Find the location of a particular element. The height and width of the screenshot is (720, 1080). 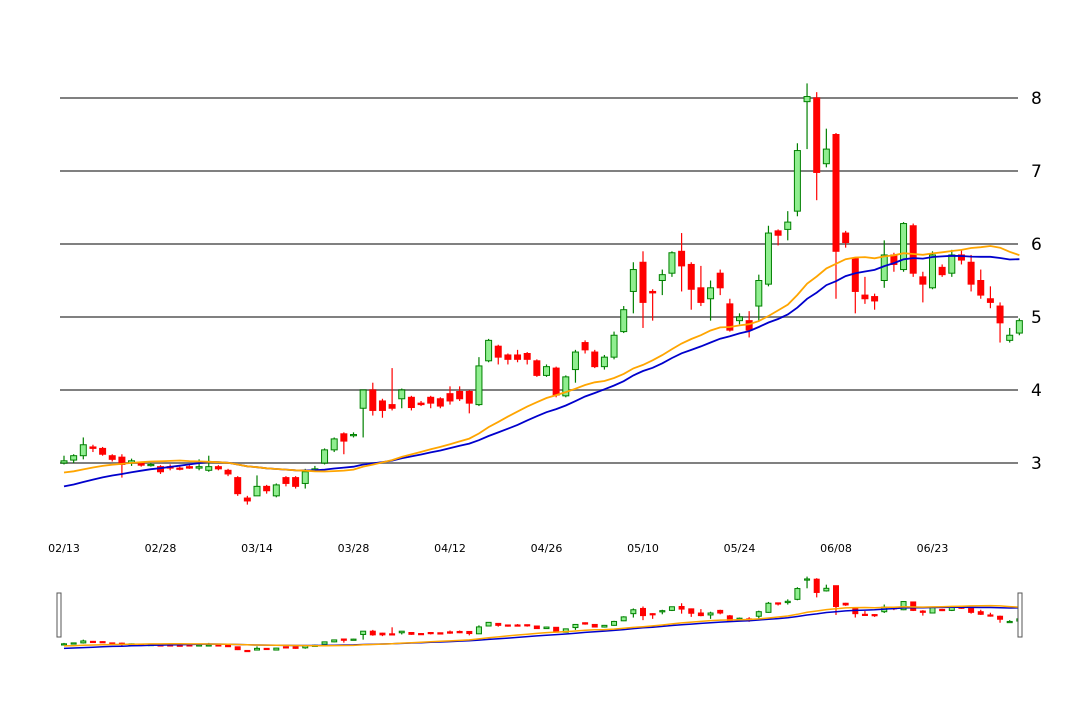

navigator-moving-averages is located at coordinates (541, 627).